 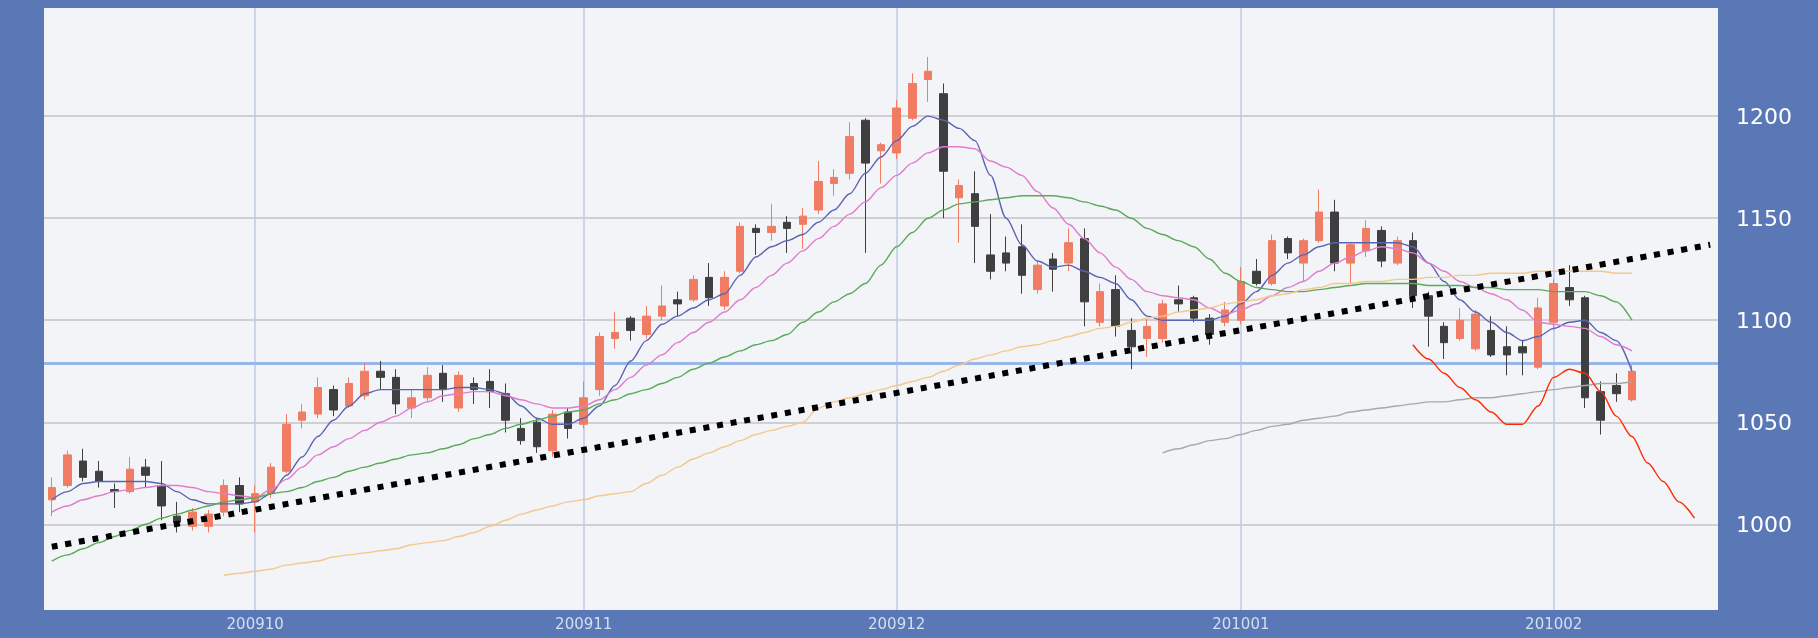 I want to click on x-tick-label: 201001, so click(x=1241, y=623).